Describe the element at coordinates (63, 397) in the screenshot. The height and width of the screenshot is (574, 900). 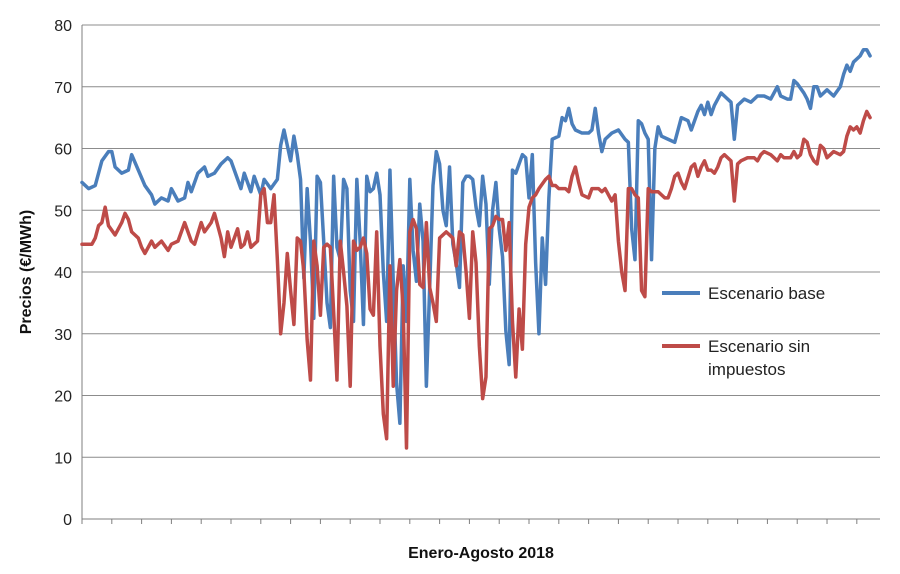
I see `y-tick-label: 20` at that location.